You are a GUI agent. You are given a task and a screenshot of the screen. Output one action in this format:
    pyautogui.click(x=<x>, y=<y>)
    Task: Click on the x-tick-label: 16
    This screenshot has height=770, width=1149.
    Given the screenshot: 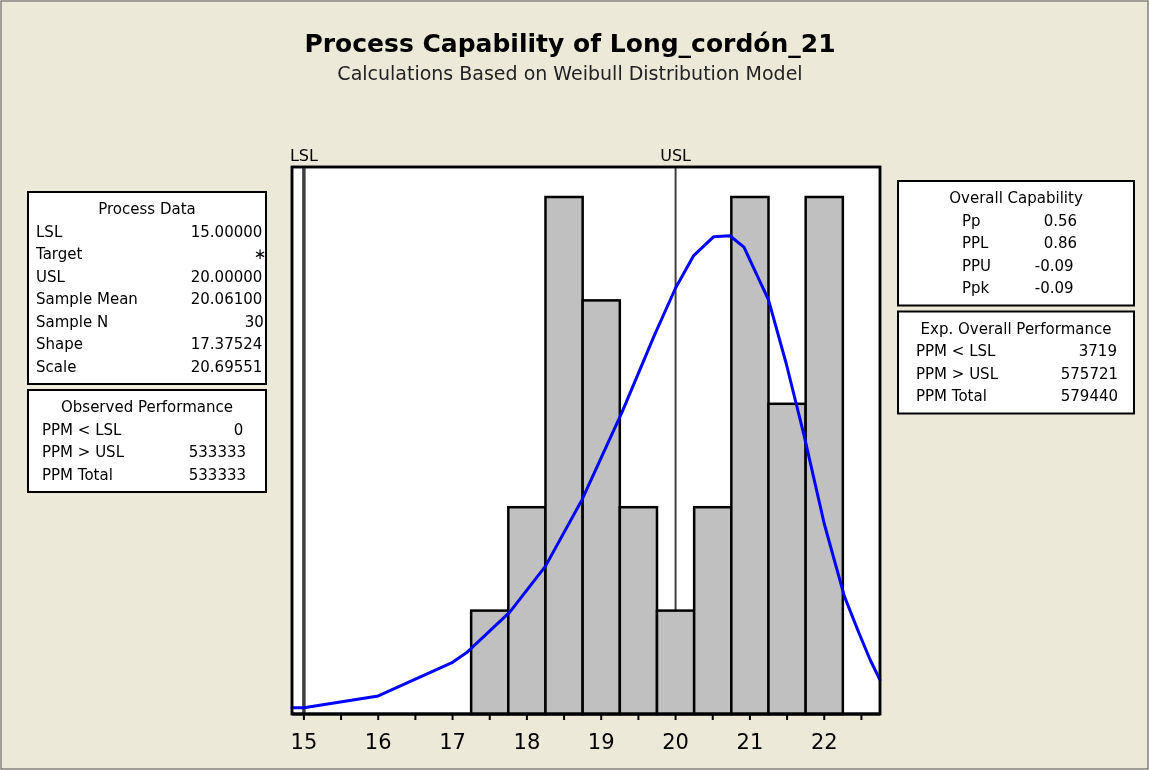 What is the action you would take?
    pyautogui.click(x=378, y=742)
    